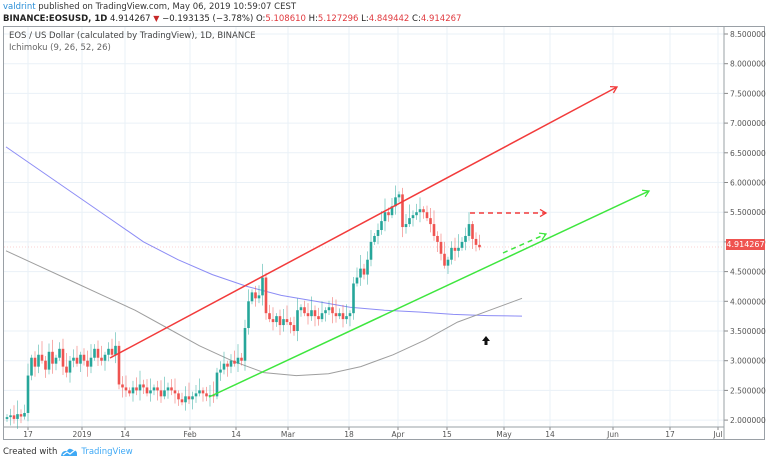  I want to click on up-arrow-marker-icon, so click(486, 340).